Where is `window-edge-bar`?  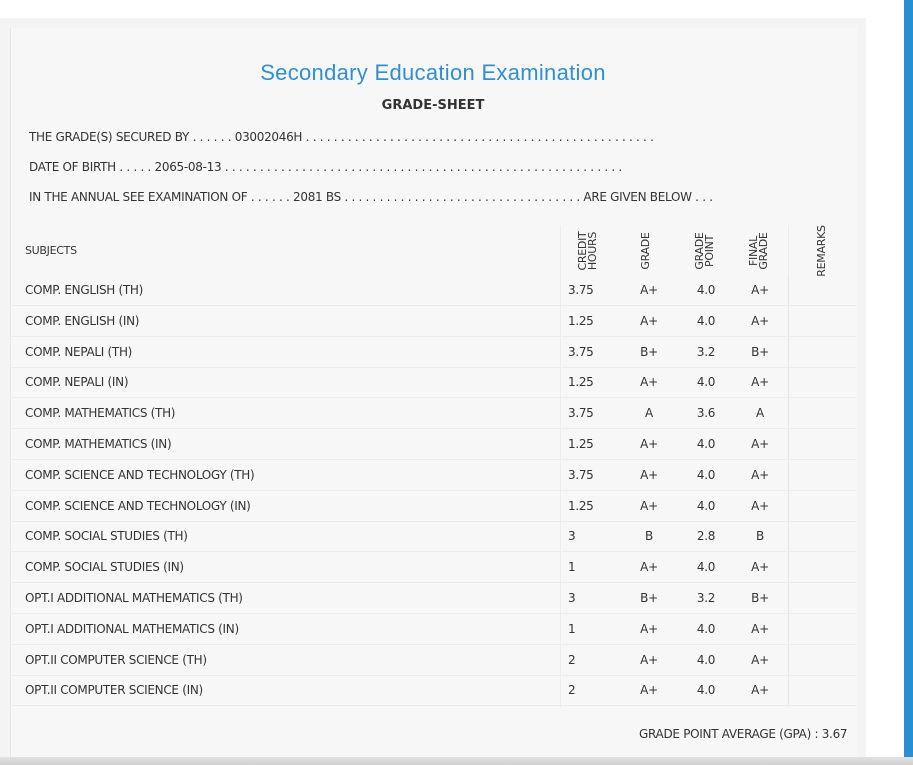
window-edge-bar is located at coordinates (908, 382).